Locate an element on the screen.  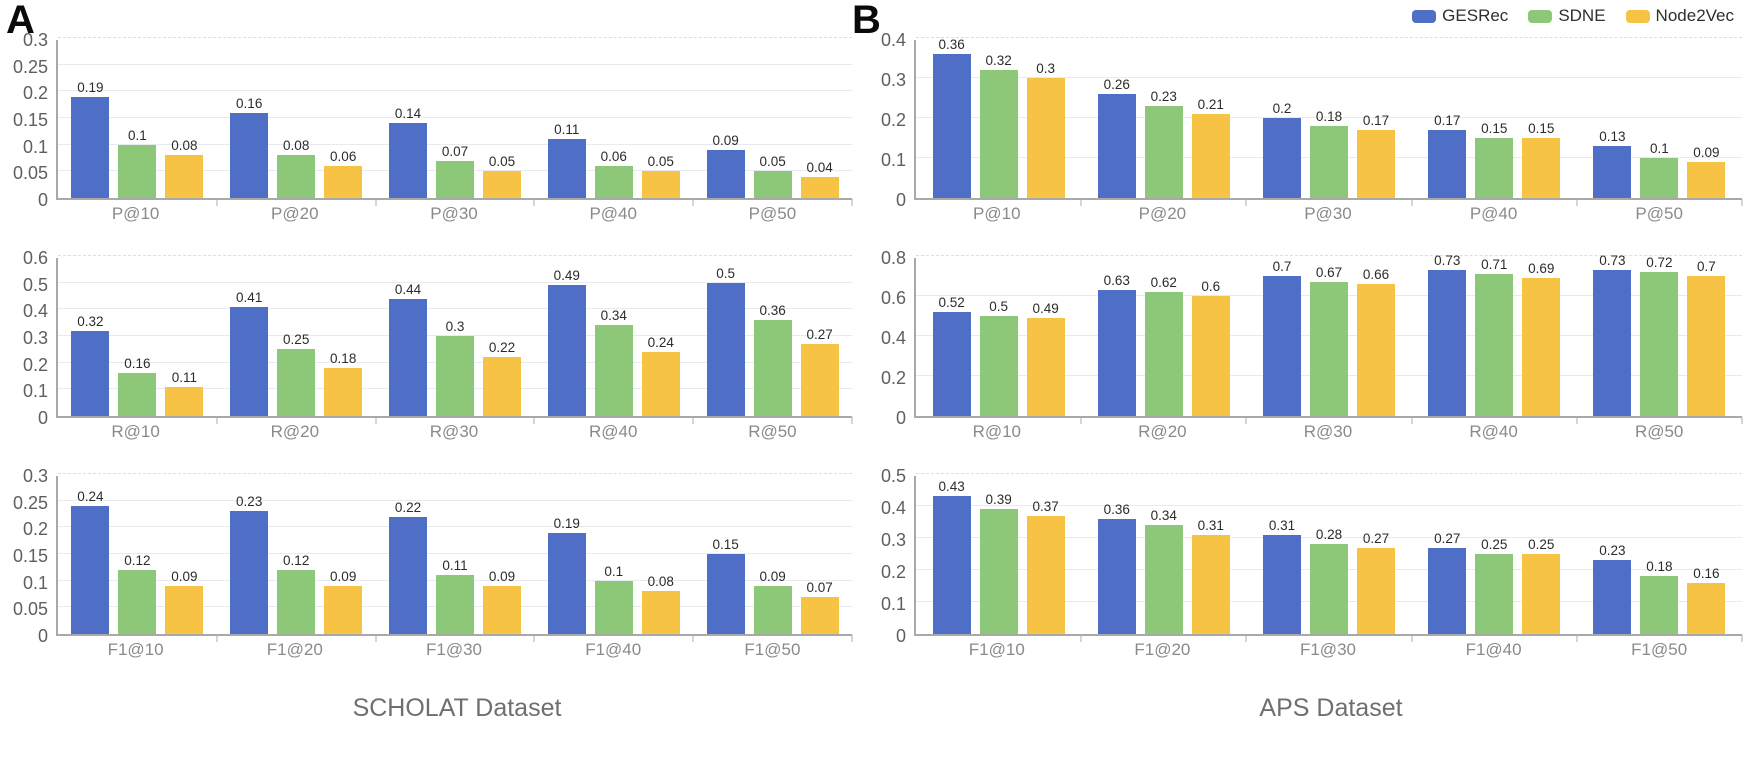
bar-group: 0.5 0.36 0.27 is located at coordinates (772, 337).